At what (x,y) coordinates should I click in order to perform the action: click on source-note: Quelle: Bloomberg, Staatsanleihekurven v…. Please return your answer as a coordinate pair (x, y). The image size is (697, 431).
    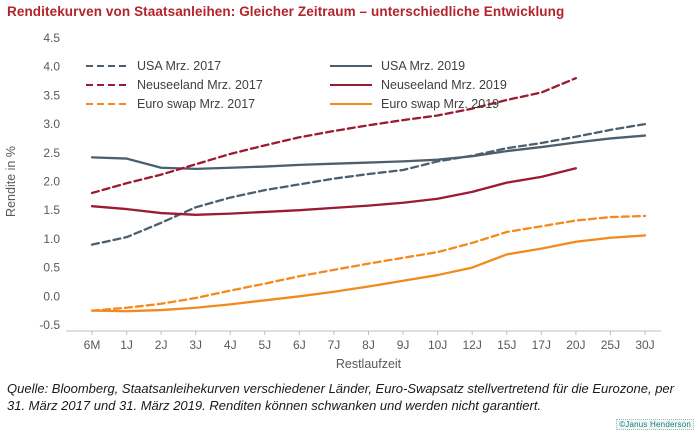
    Looking at the image, I should click on (340, 397).